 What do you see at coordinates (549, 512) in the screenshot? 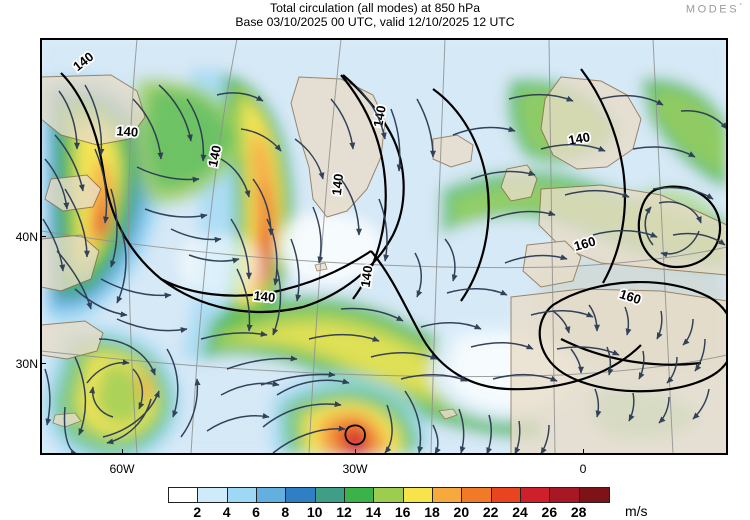
I see `colorbar-tick-label: 26` at bounding box center [549, 512].